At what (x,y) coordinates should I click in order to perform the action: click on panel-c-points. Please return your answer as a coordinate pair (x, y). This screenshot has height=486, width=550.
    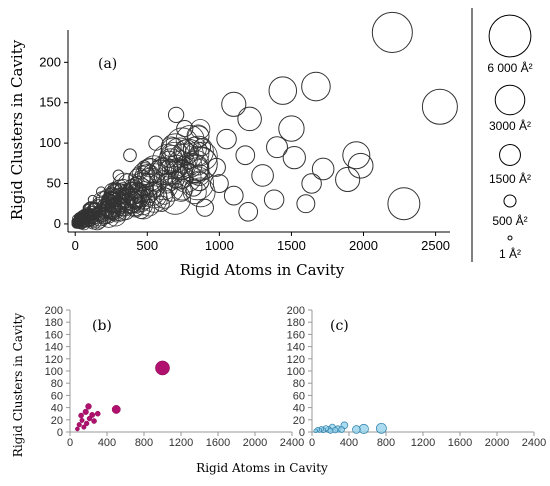
    Looking at the image, I should click on (350, 427).